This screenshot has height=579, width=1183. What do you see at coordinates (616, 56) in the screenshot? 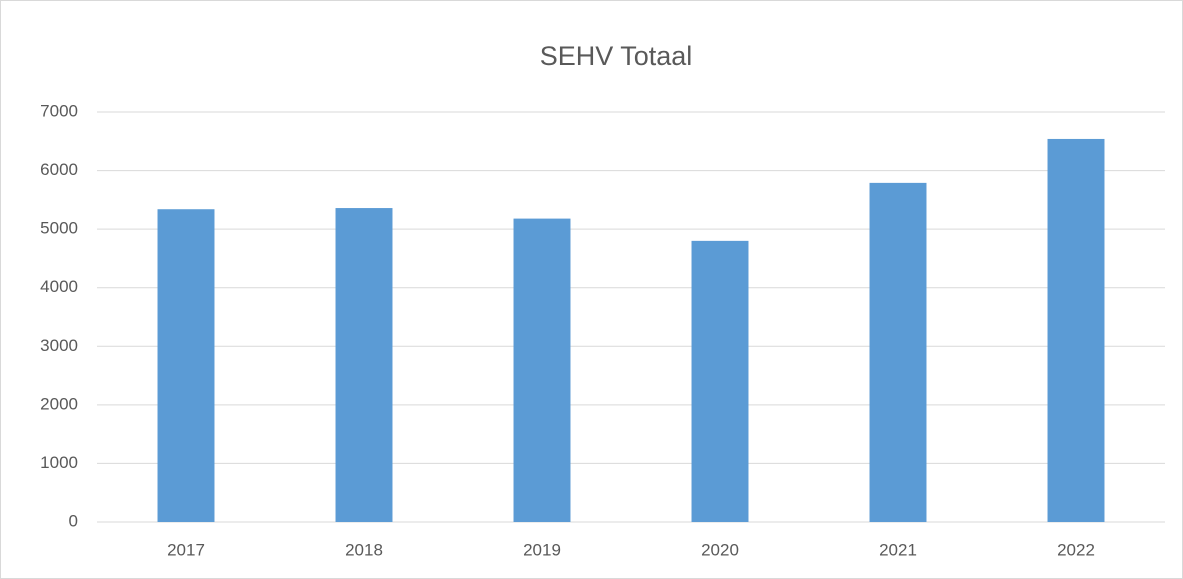
I see `chart-title: SEHV Totaal` at bounding box center [616, 56].